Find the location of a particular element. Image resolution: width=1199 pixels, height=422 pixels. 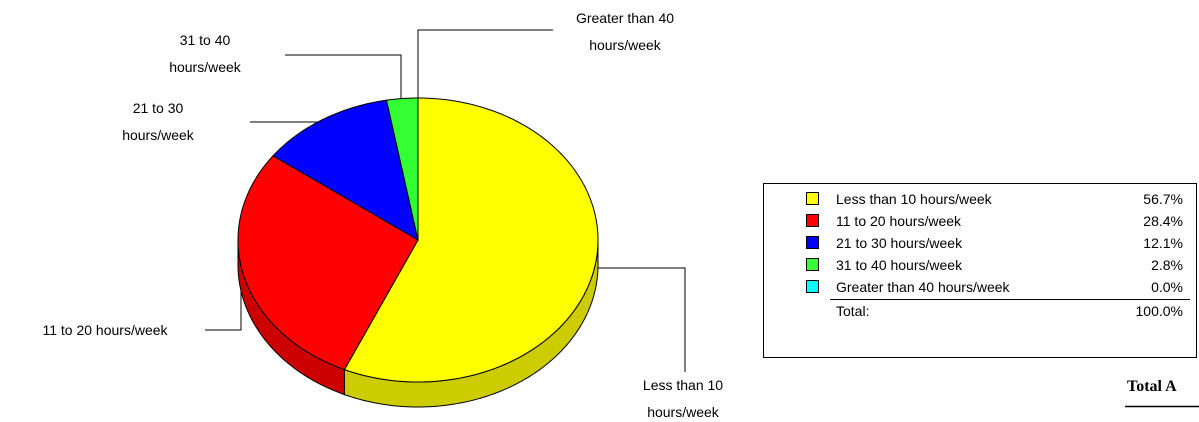

legend-label: Less than 10 hours/week is located at coordinates (914, 199).